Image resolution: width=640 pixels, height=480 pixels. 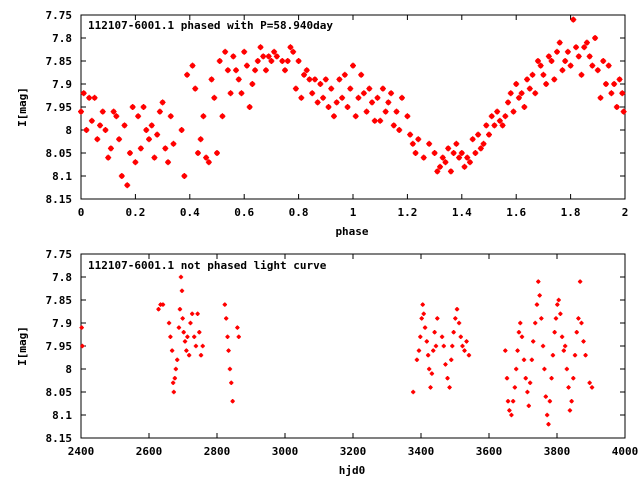 What do you see at coordinates (62, 415) in the screenshot?
I see `y-tick-label-unphased: 8.1` at bounding box center [62, 415].